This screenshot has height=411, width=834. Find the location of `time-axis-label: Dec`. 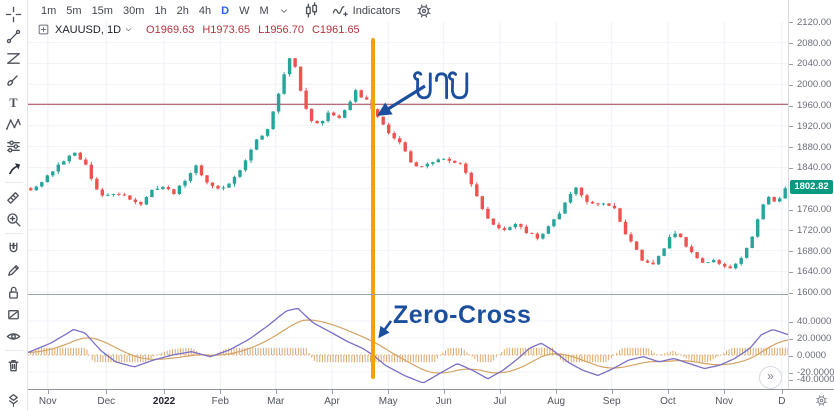

time-axis-label: Dec is located at coordinates (106, 401).